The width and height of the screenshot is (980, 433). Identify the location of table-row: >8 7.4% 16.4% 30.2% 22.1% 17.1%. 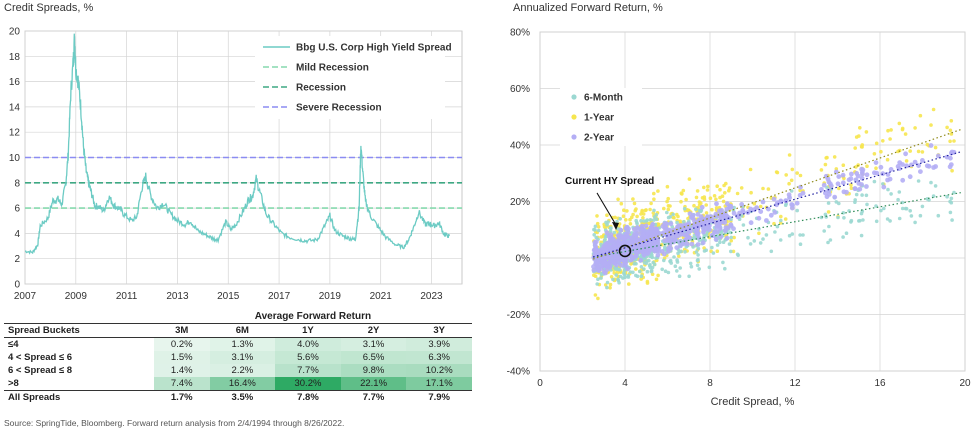
(238, 384).